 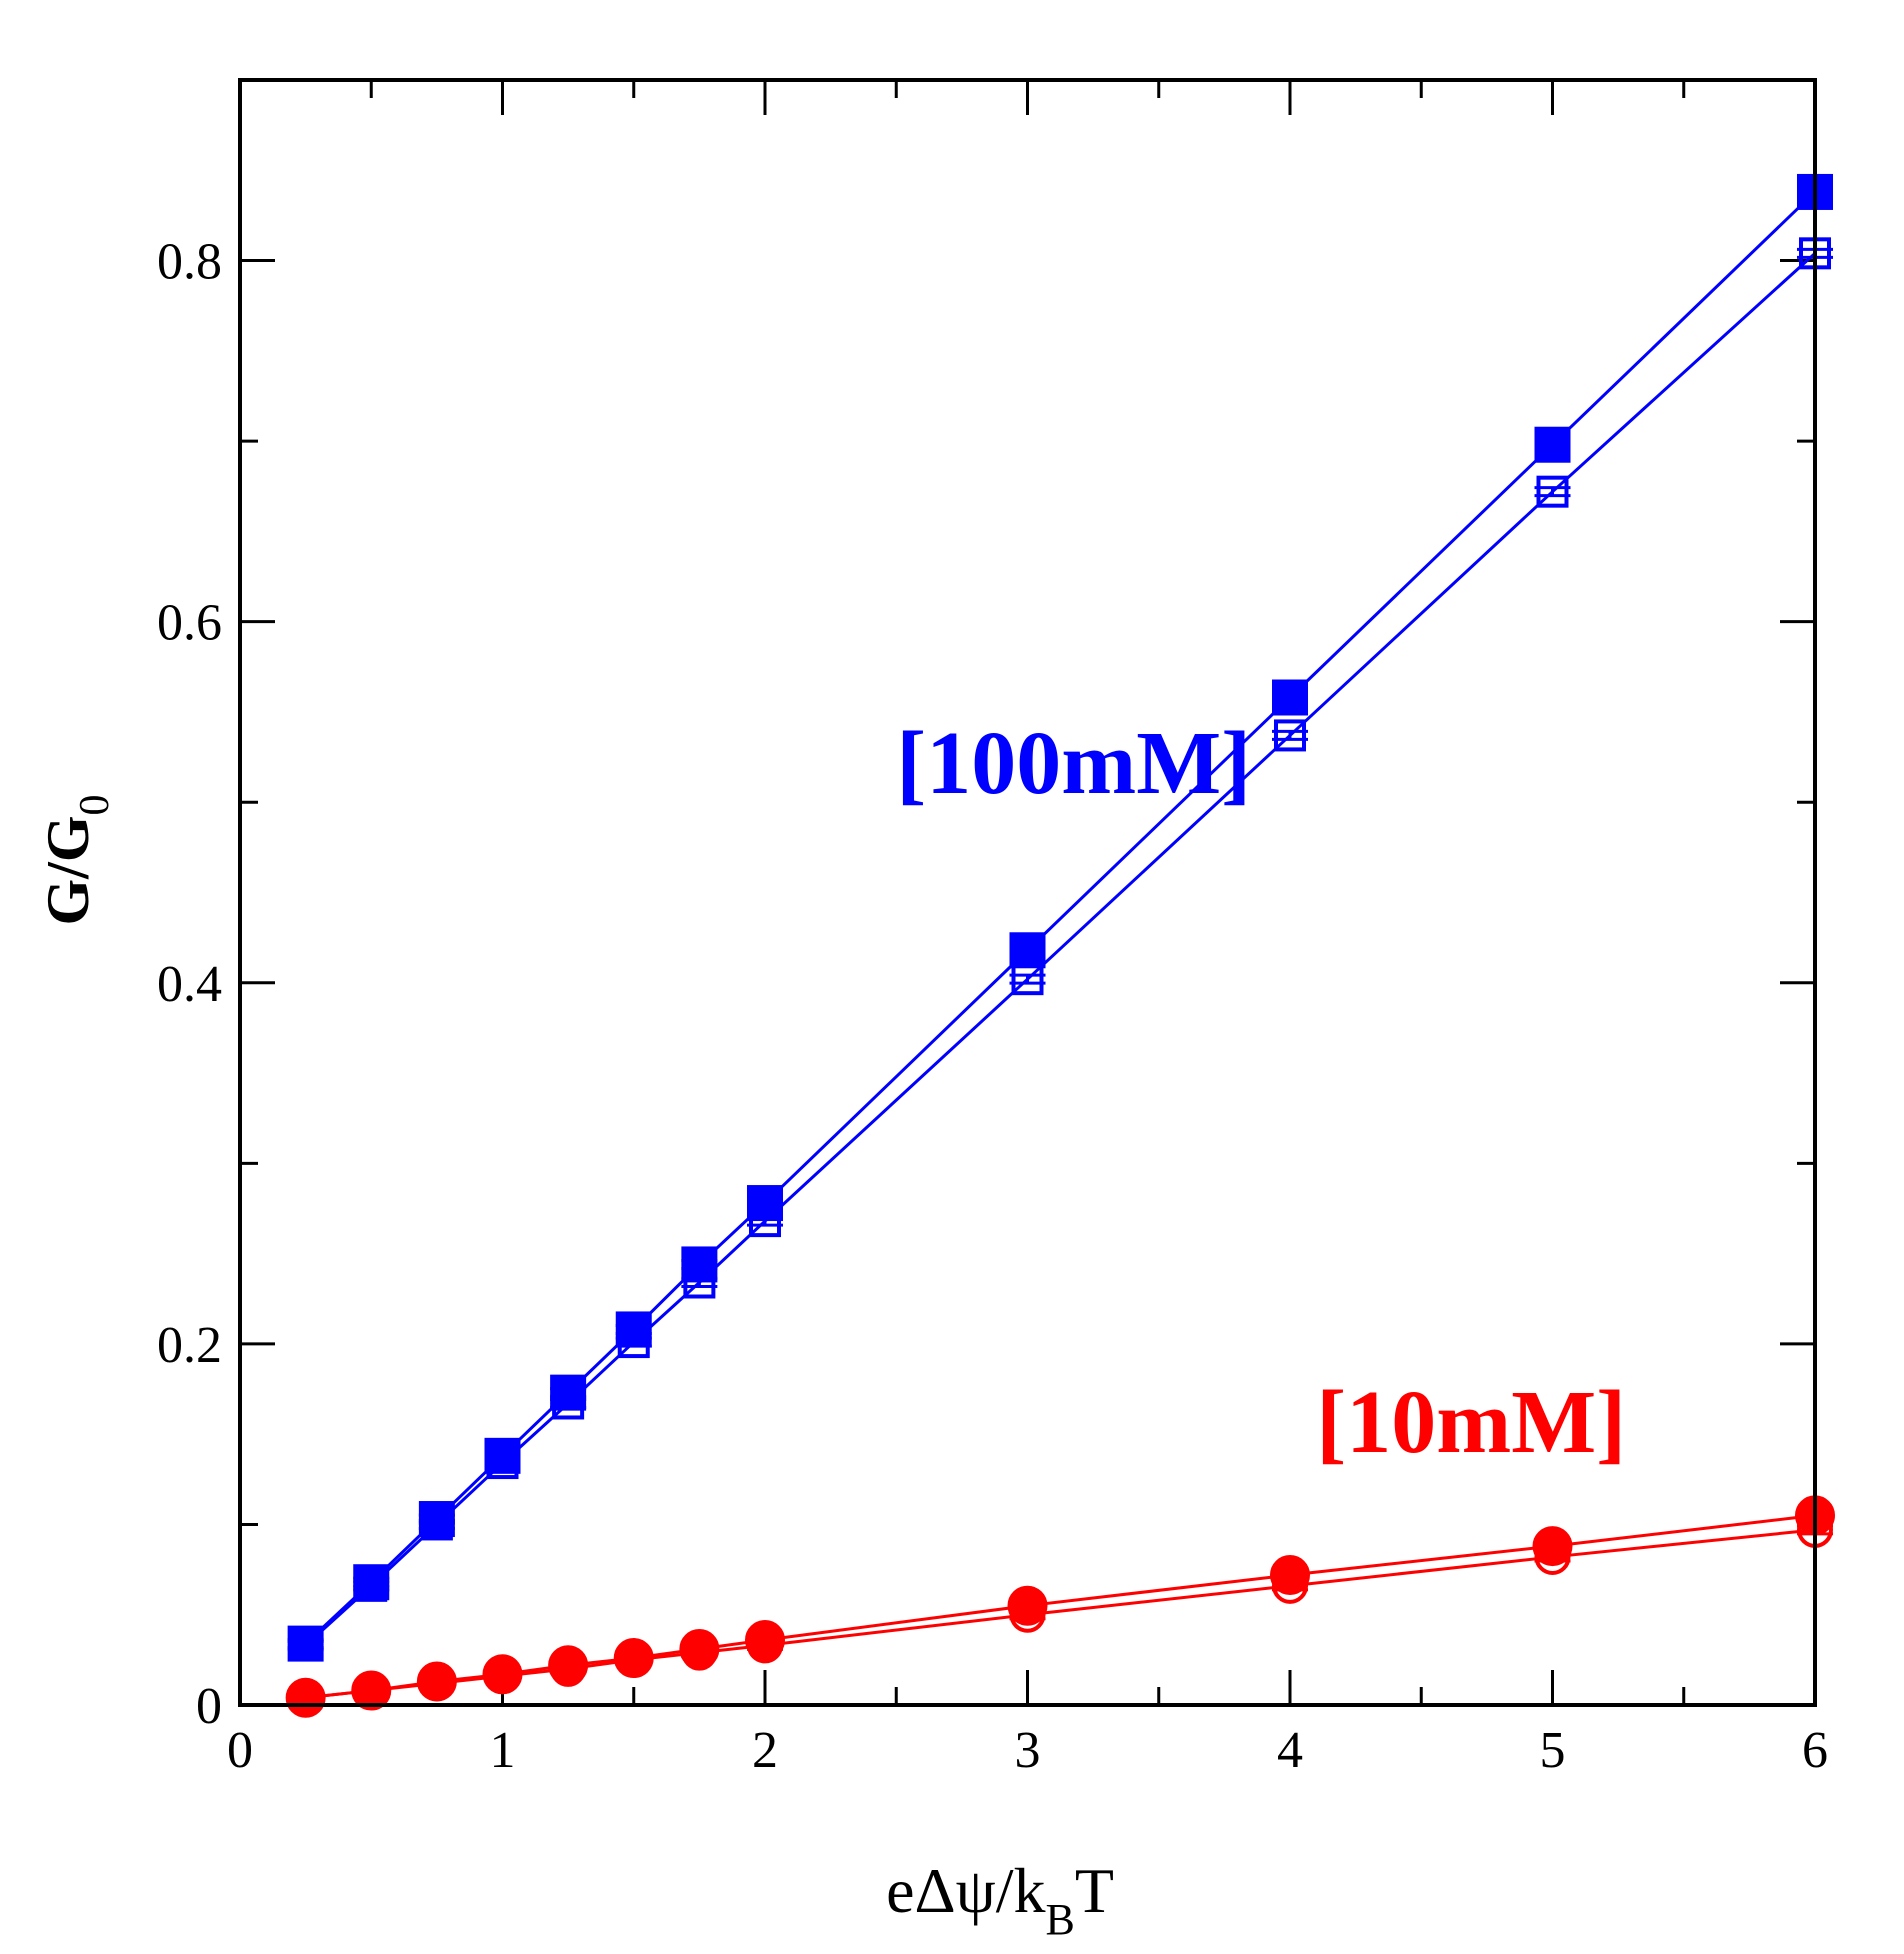 What do you see at coordinates (189, 1345) in the screenshot?
I see `y-tick-label: 0.2` at bounding box center [189, 1345].